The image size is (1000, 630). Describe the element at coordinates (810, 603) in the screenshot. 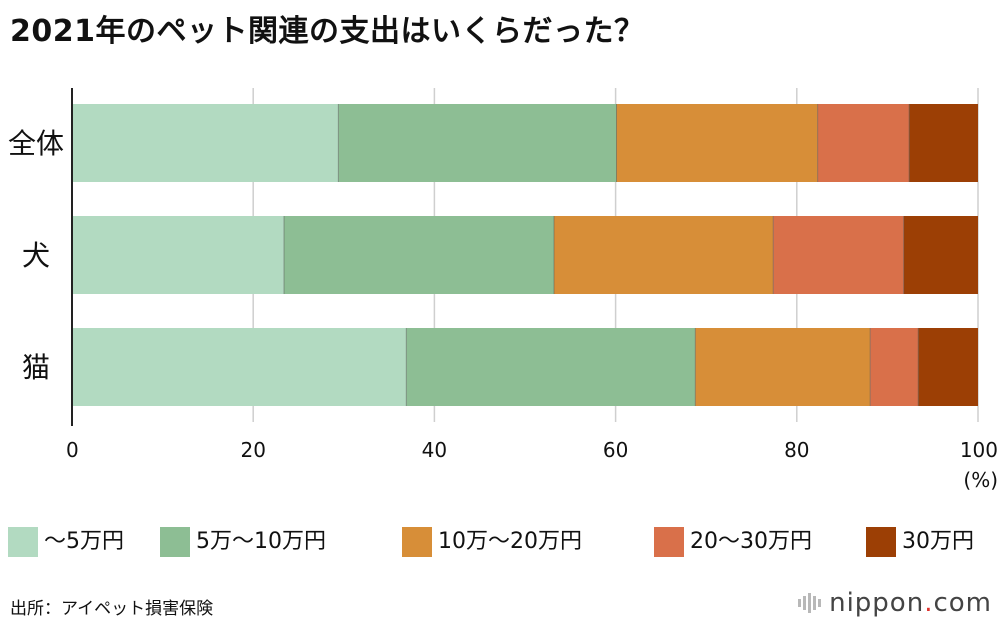

I see `brand-bars-icon` at that location.